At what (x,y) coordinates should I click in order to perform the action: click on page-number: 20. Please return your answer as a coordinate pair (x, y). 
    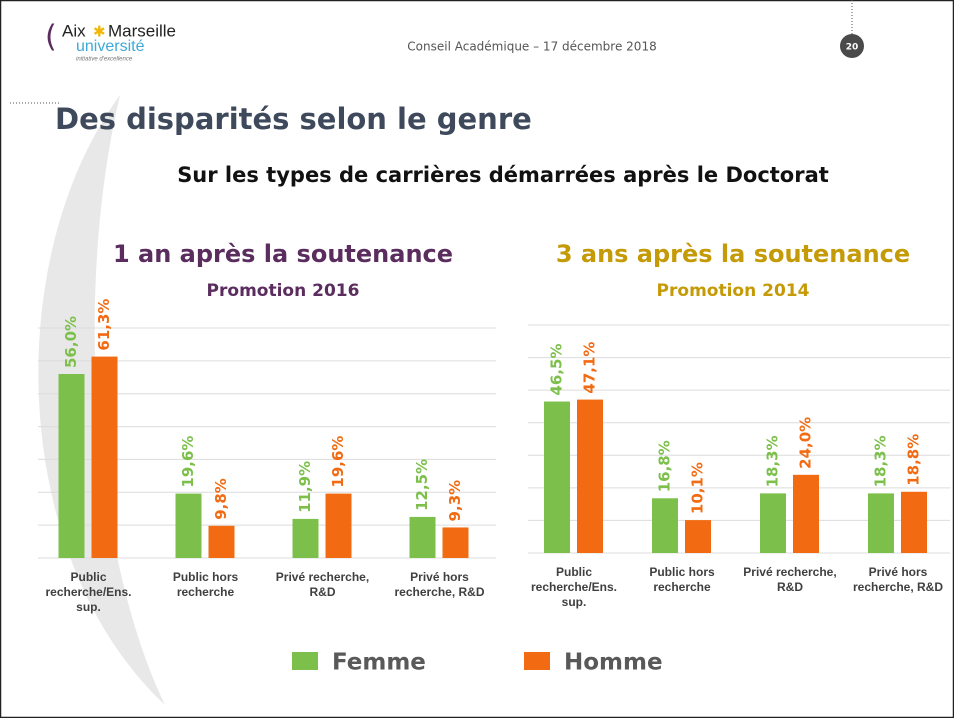
    Looking at the image, I should click on (852, 48).